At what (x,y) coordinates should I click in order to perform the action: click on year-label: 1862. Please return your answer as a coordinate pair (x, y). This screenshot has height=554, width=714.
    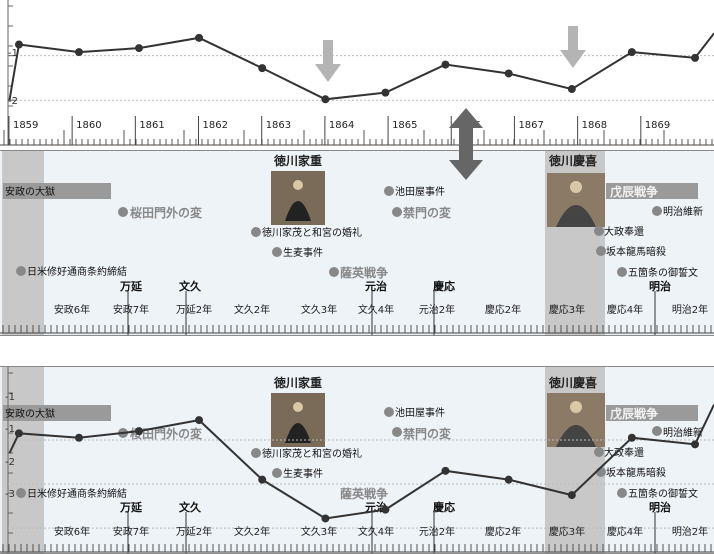
    Looking at the image, I should click on (215, 125).